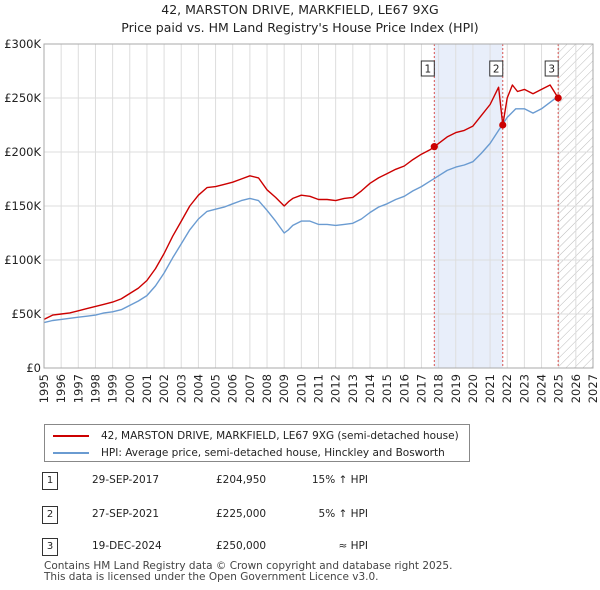 The image size is (600, 590). What do you see at coordinates (78, 388) in the screenshot?
I see `x-tick-label: 1997` at bounding box center [78, 388].